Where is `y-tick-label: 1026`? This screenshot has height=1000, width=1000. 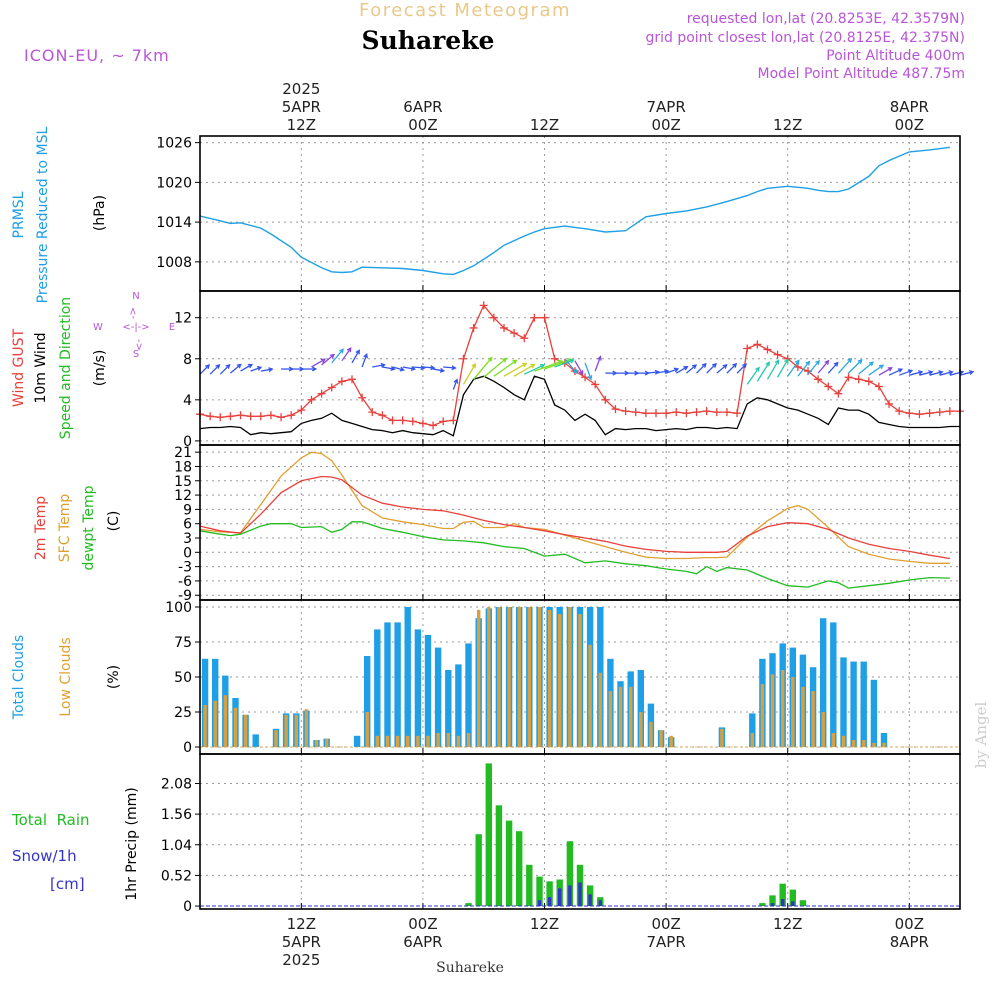
y-tick-label: 1026 is located at coordinates (174, 144).